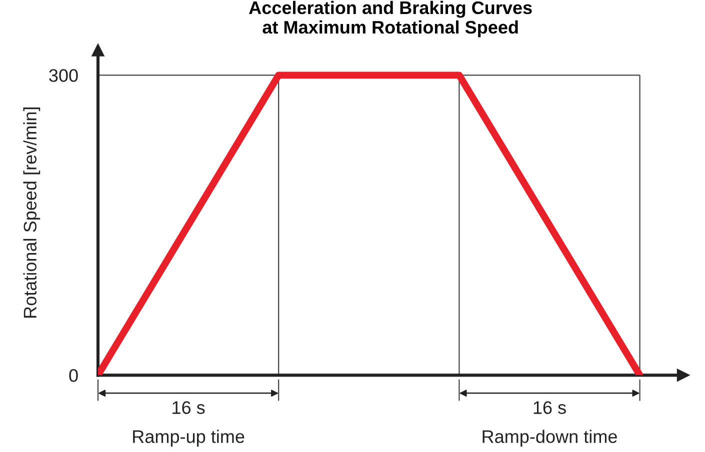 This screenshot has height=452, width=705. Describe the element at coordinates (549, 438) in the screenshot. I see `text: Ramp-down time` at that location.